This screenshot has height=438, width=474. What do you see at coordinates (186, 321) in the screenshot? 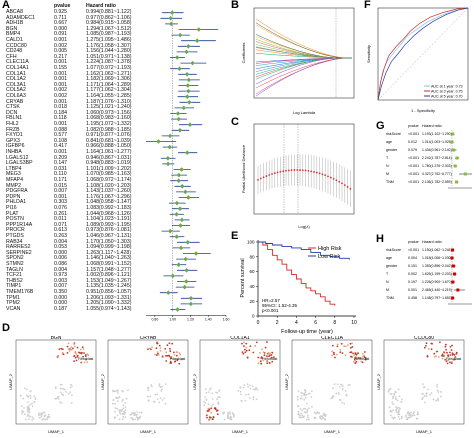
I see `x-axis-label: Hazard ratio` at bounding box center [186, 321].